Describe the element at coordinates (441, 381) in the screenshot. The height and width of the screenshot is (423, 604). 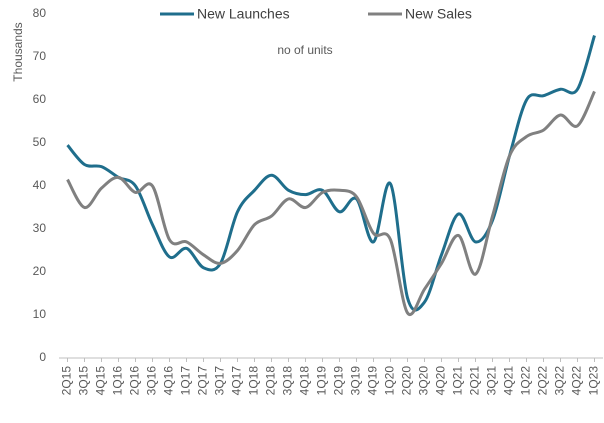
I see `x-tick-label: 4Q20` at that location.